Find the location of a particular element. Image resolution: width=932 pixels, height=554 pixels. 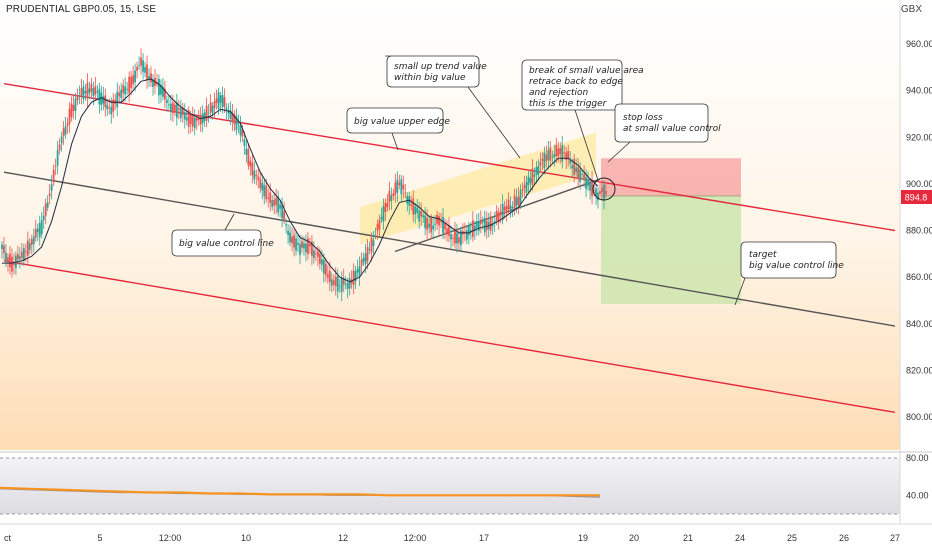

callout-box is located at coordinates (661, 123).